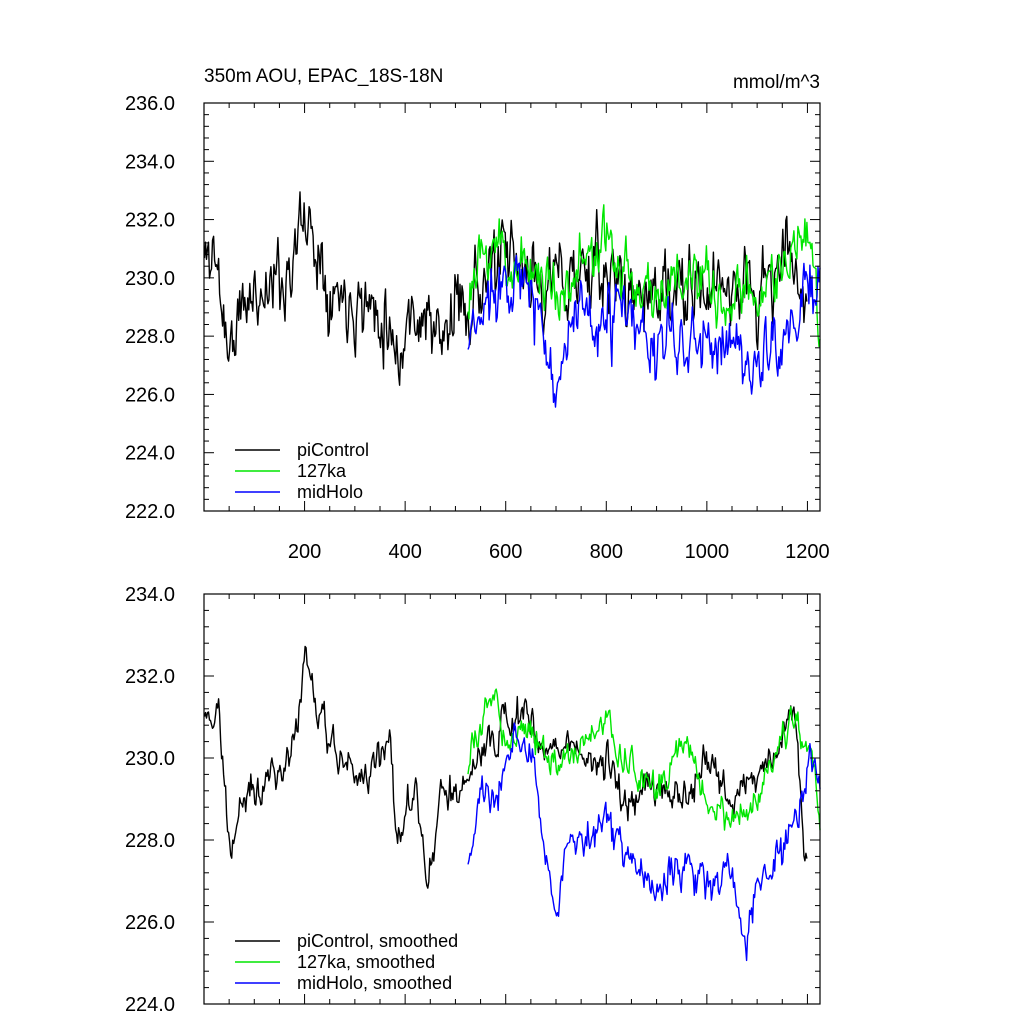 The image size is (1024, 1024). What do you see at coordinates (707, 552) in the screenshot?
I see `x-tick-label: 1000` at bounding box center [707, 552].